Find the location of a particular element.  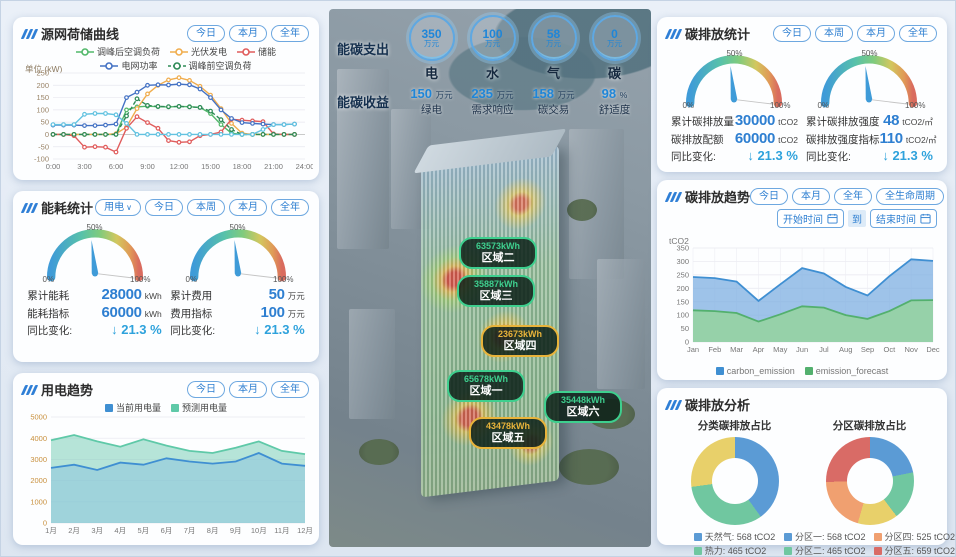

legend-label: 分区四: 525 tCO2 is located at coordinates (920, 537).